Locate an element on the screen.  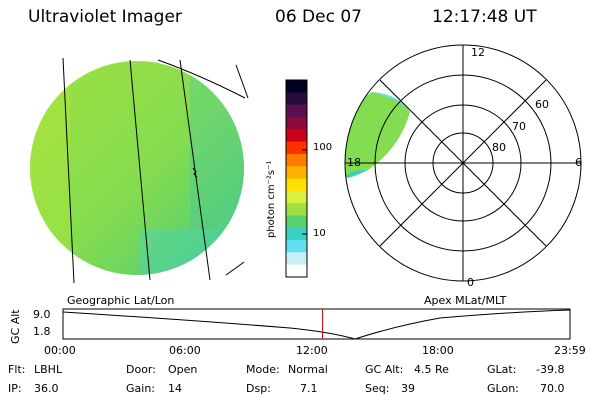
info-glon-value: 70.0 is located at coordinates (552, 388).